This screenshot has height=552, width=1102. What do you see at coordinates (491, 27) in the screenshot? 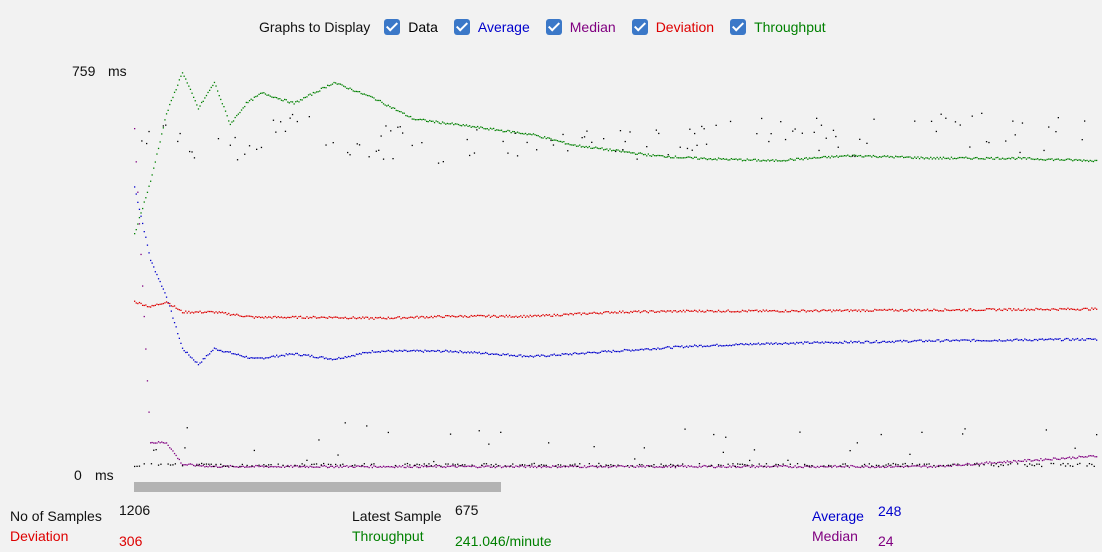
I see `average-checkbox: Average` at bounding box center [491, 27].